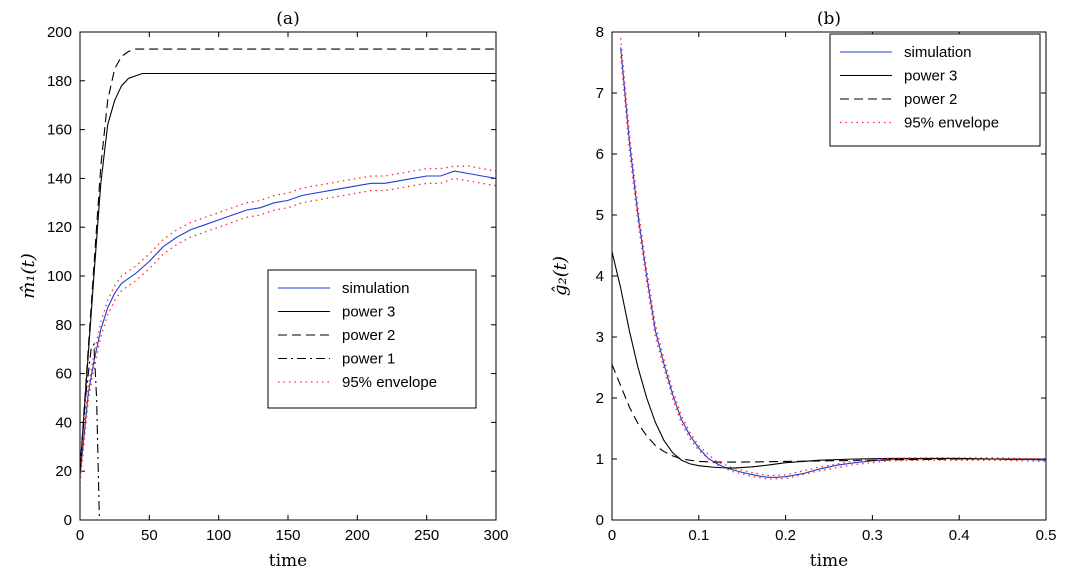 Image resolution: width=1066 pixels, height=578 pixels. Describe the element at coordinates (426, 535) in the screenshot. I see `x-tick-label: 250` at that location.